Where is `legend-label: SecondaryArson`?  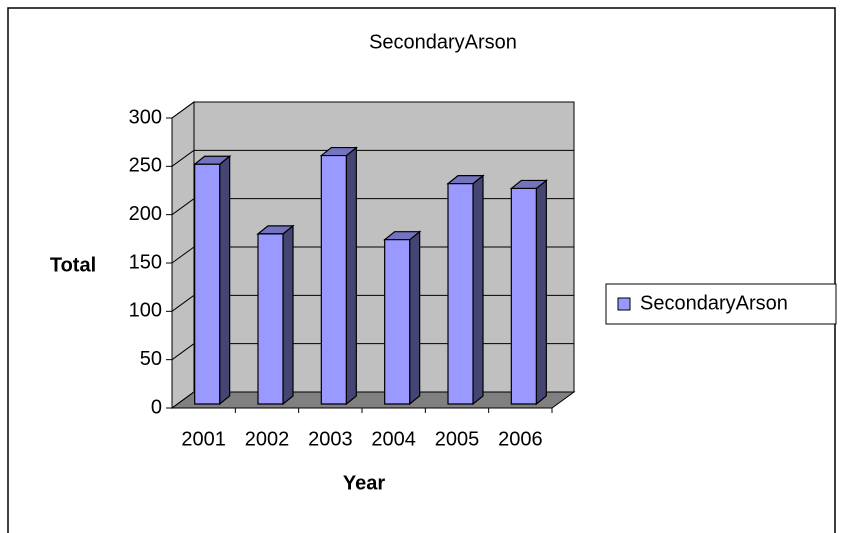
legend-label: SecondaryArson is located at coordinates (714, 303).